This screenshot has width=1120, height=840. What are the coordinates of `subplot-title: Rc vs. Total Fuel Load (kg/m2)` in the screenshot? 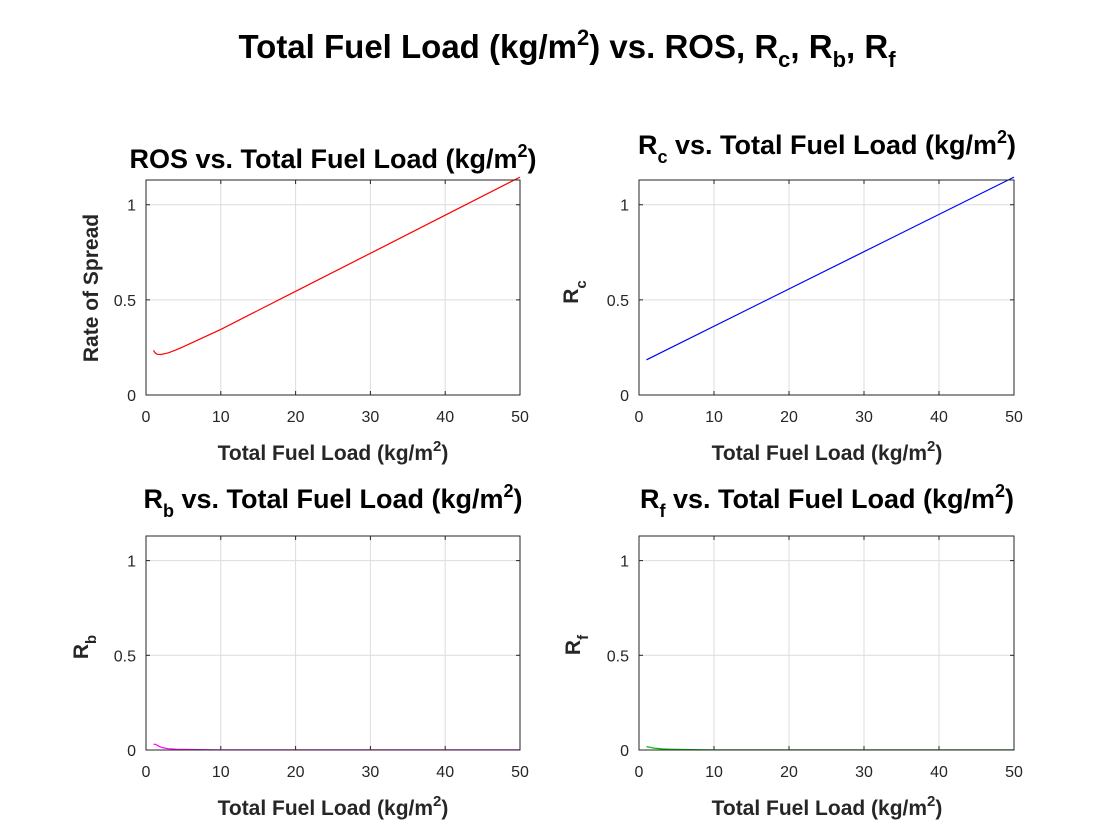 It's located at (827, 147).